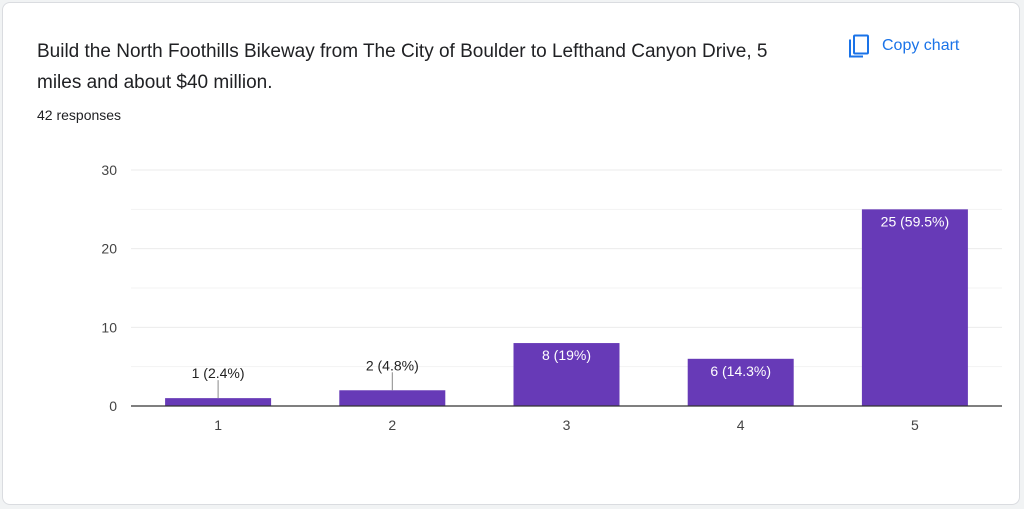  What do you see at coordinates (109, 327) in the screenshot?
I see `y-tick-label: 10` at bounding box center [109, 327].